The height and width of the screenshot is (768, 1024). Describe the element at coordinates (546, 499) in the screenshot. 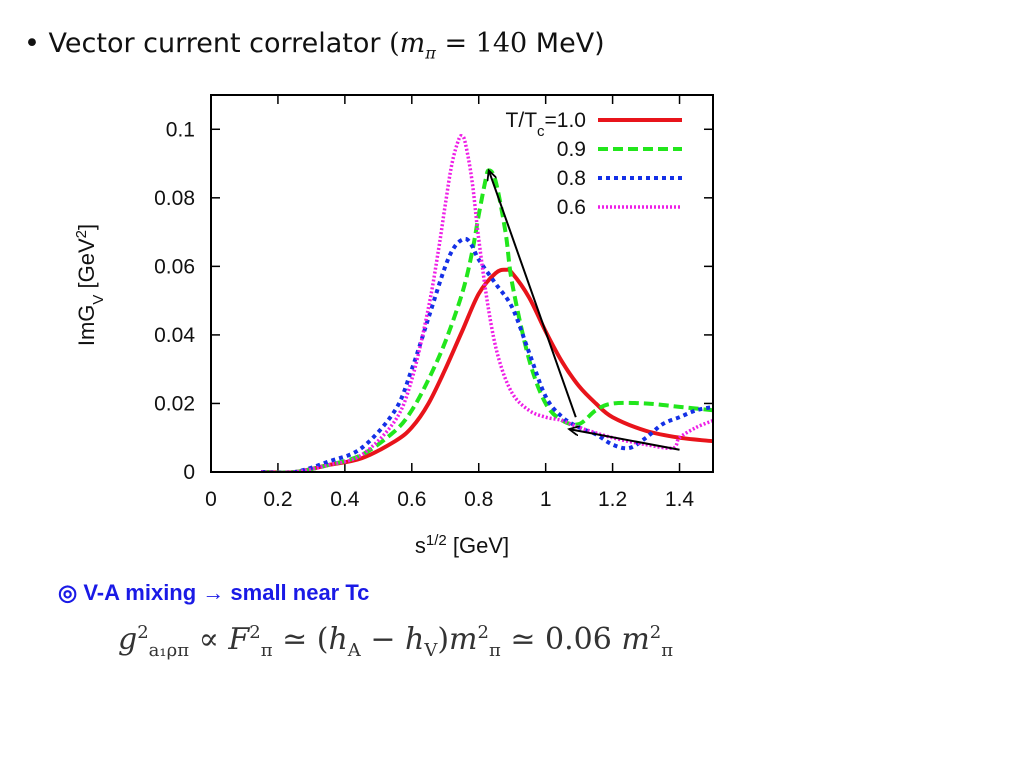

I see `x-tick-label: 1` at that location.